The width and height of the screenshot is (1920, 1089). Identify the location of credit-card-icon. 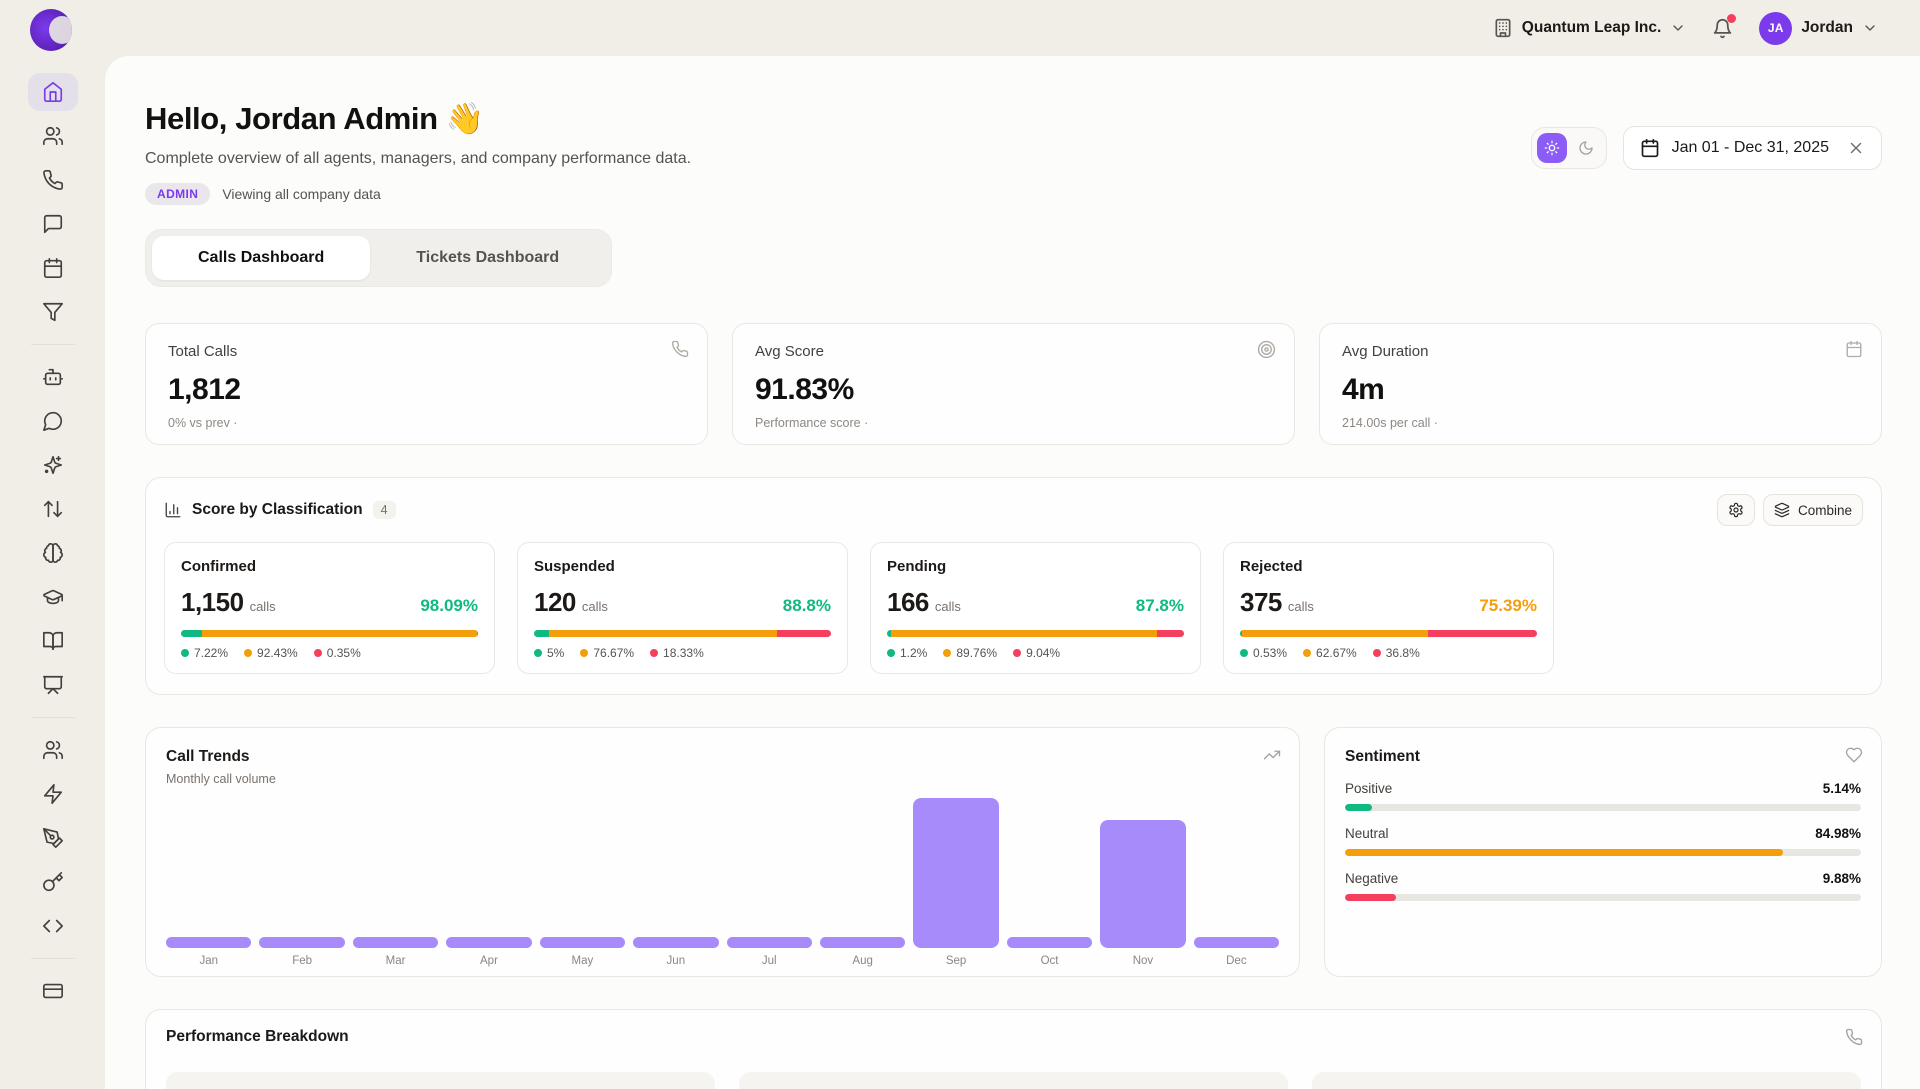
(52, 991).